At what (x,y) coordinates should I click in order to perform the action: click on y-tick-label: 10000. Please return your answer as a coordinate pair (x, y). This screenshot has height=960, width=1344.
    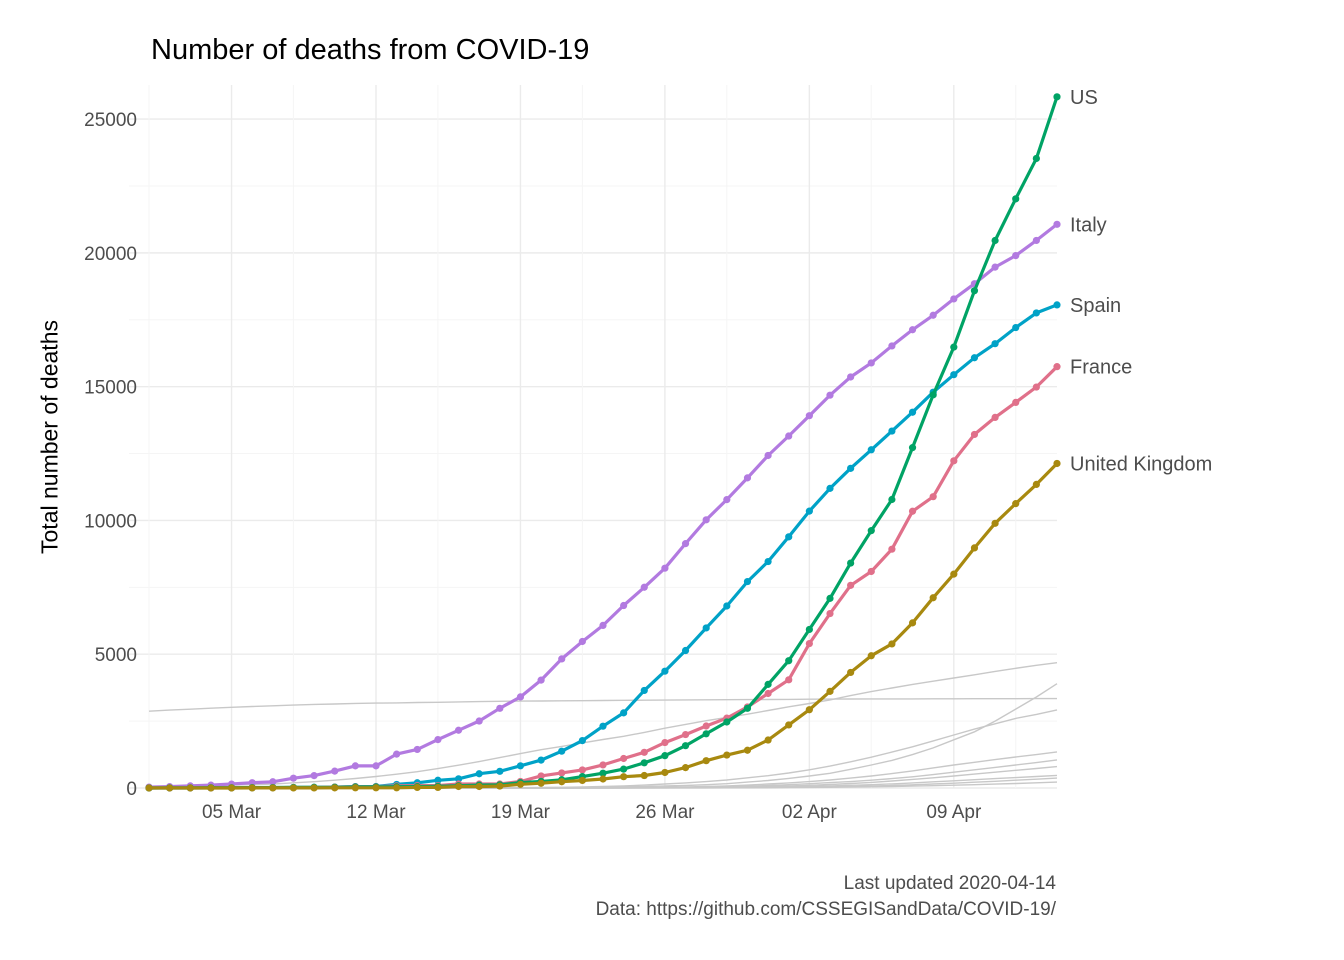
    Looking at the image, I should click on (110, 521).